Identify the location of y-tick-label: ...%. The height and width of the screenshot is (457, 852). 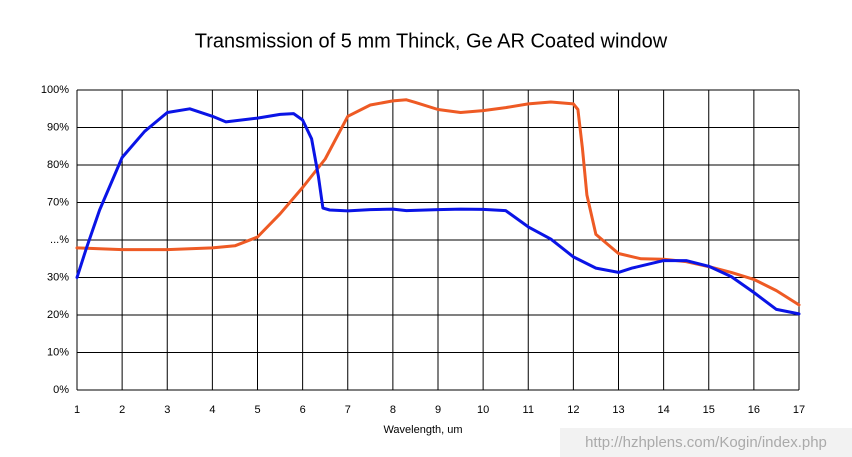
(59, 240).